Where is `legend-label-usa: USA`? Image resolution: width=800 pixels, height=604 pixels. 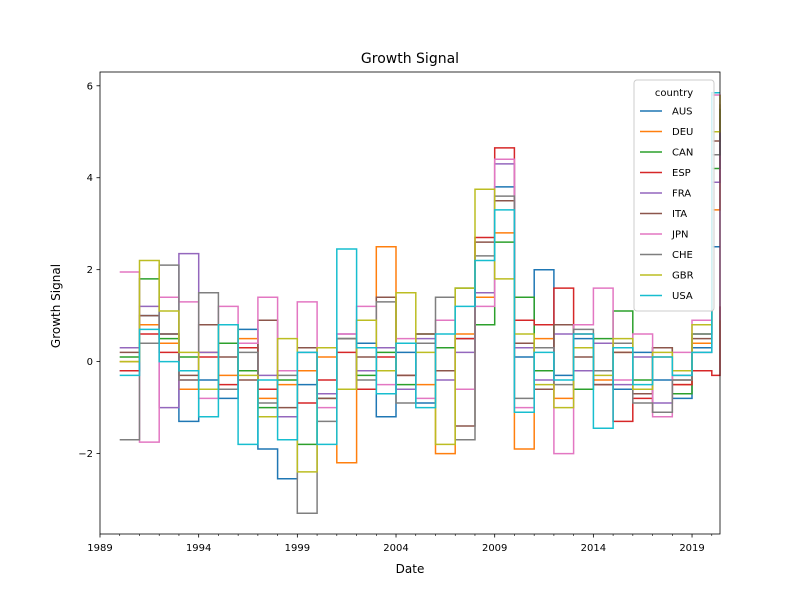
legend-label-usa: USA is located at coordinates (682, 296).